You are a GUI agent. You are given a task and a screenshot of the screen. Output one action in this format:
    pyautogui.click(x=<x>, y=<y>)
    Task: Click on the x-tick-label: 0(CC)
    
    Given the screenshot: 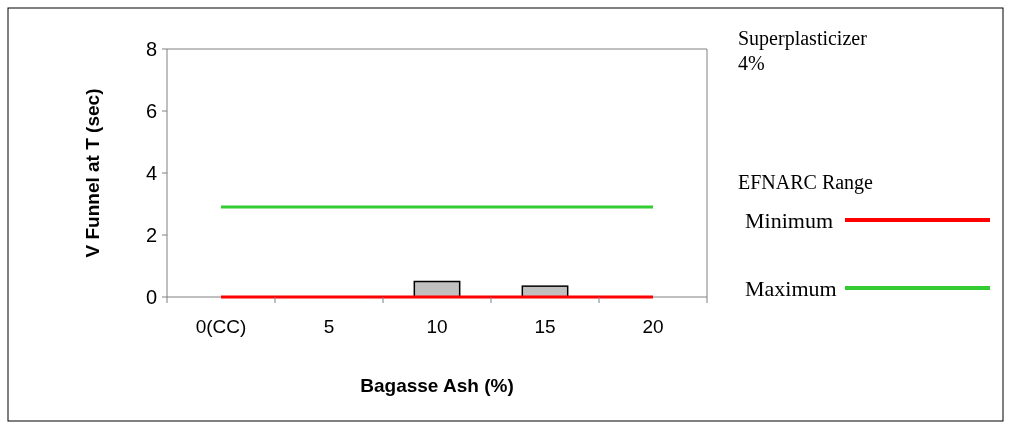 What is the action you would take?
    pyautogui.click(x=221, y=326)
    